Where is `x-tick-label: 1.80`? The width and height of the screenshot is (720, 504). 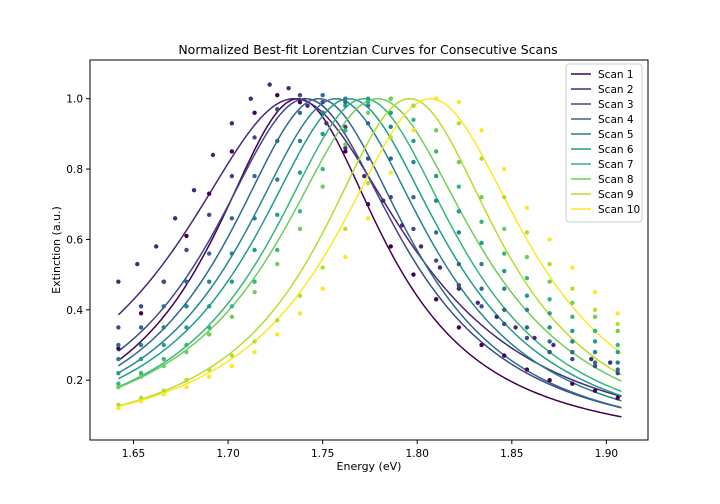
x-tick-label: 1.80 is located at coordinates (417, 454).